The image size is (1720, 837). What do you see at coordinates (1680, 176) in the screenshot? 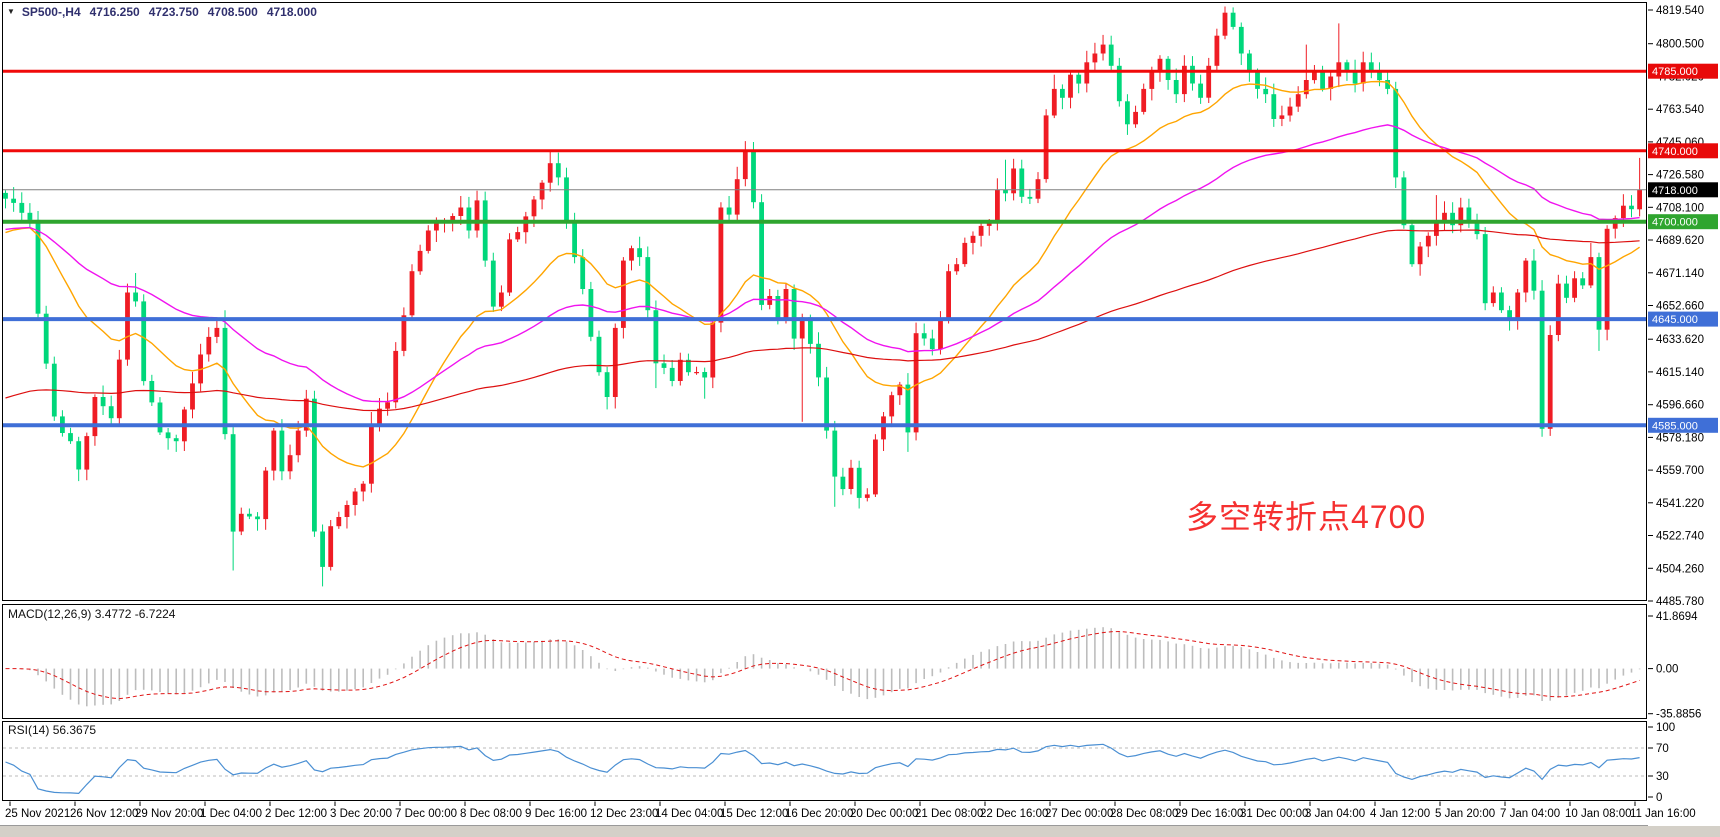
I see `price-tick-label: 4726.580` at bounding box center [1680, 176].